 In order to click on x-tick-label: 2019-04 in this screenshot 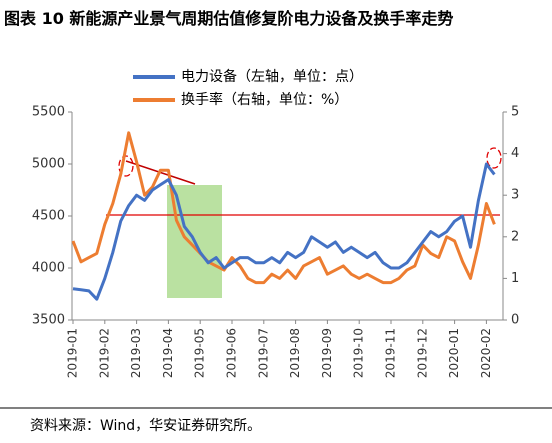, I will do `click(168, 353)`.